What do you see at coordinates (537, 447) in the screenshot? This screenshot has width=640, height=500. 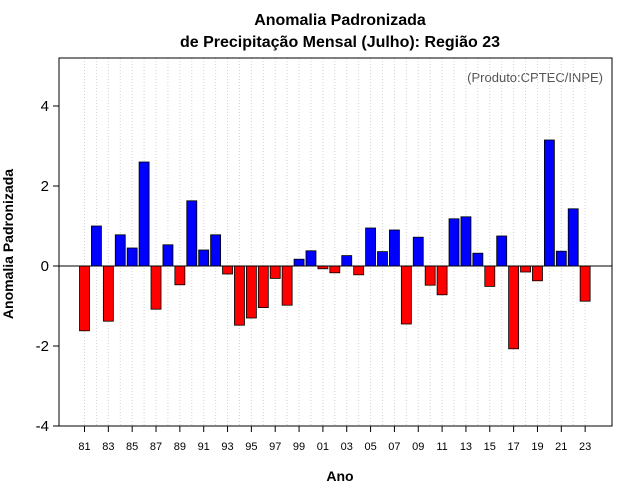 I see `x-tick-label: 19` at bounding box center [537, 447].